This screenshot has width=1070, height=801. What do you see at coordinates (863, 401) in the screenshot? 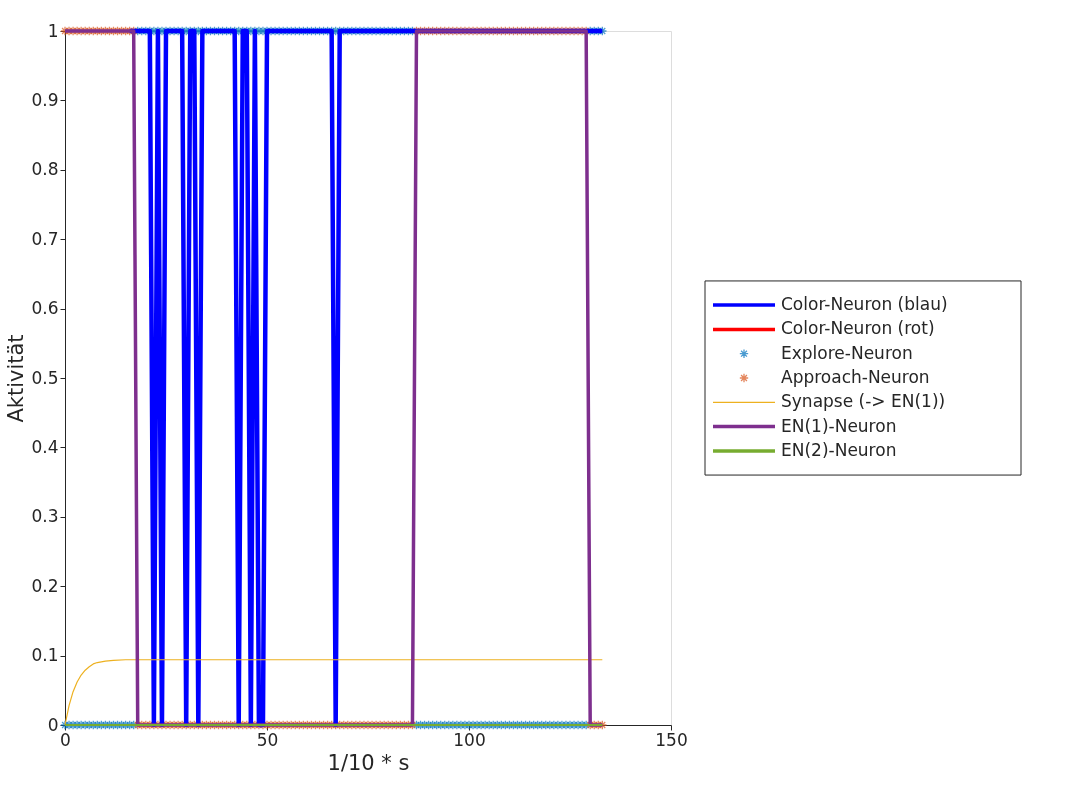
I see `legend-label: Synapse (-> EN(1))` at bounding box center [863, 401].